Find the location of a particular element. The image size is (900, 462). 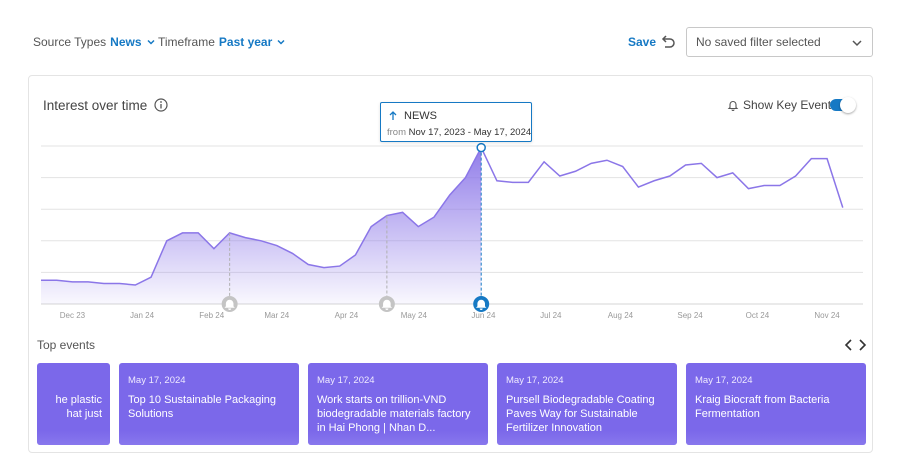

show-key-events-control: Show Key Events is located at coordinates (782, 105).